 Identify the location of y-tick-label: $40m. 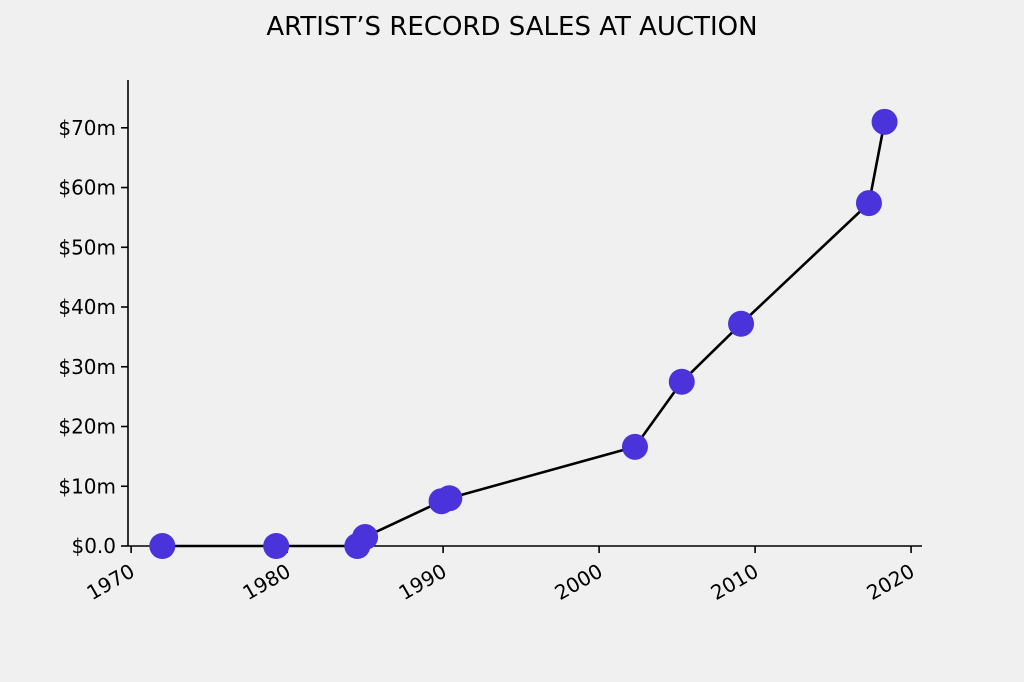
(87, 307).